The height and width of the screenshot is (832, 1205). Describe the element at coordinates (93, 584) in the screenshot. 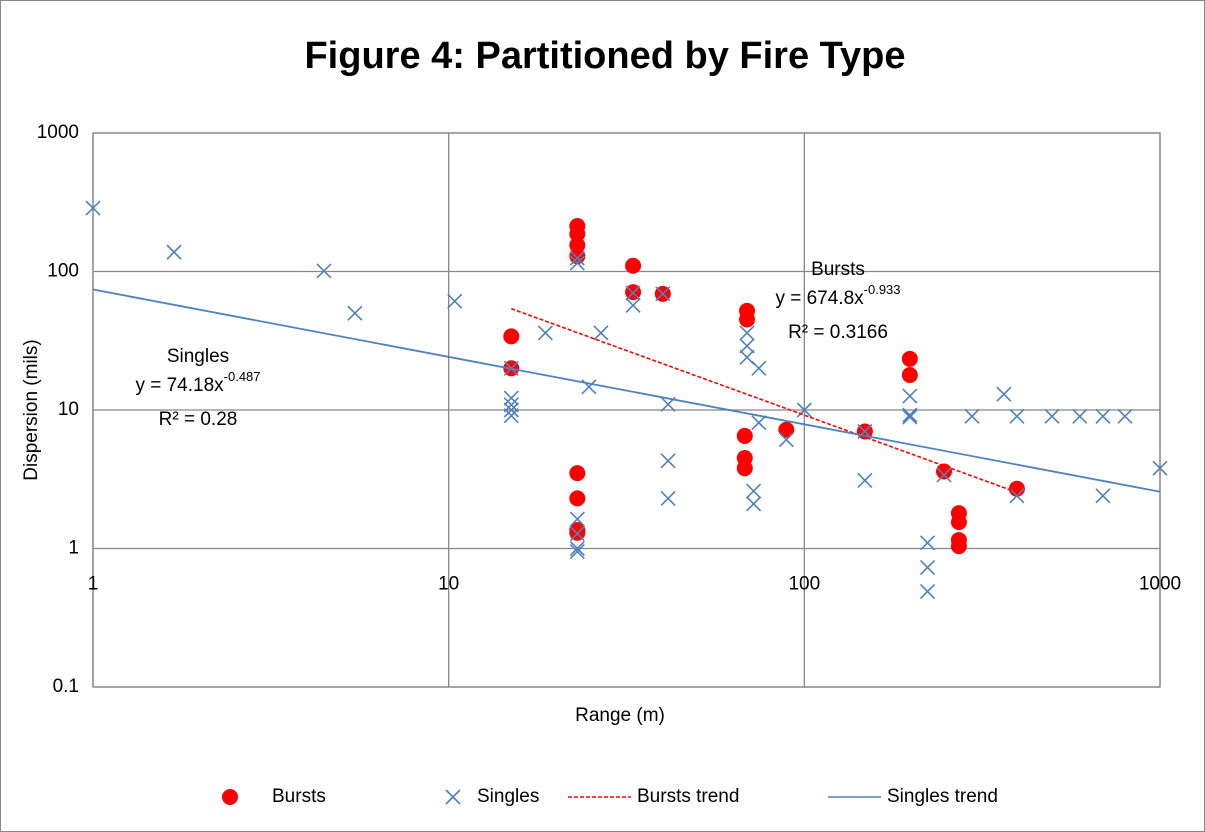

I see `x-tick-label: 1` at that location.